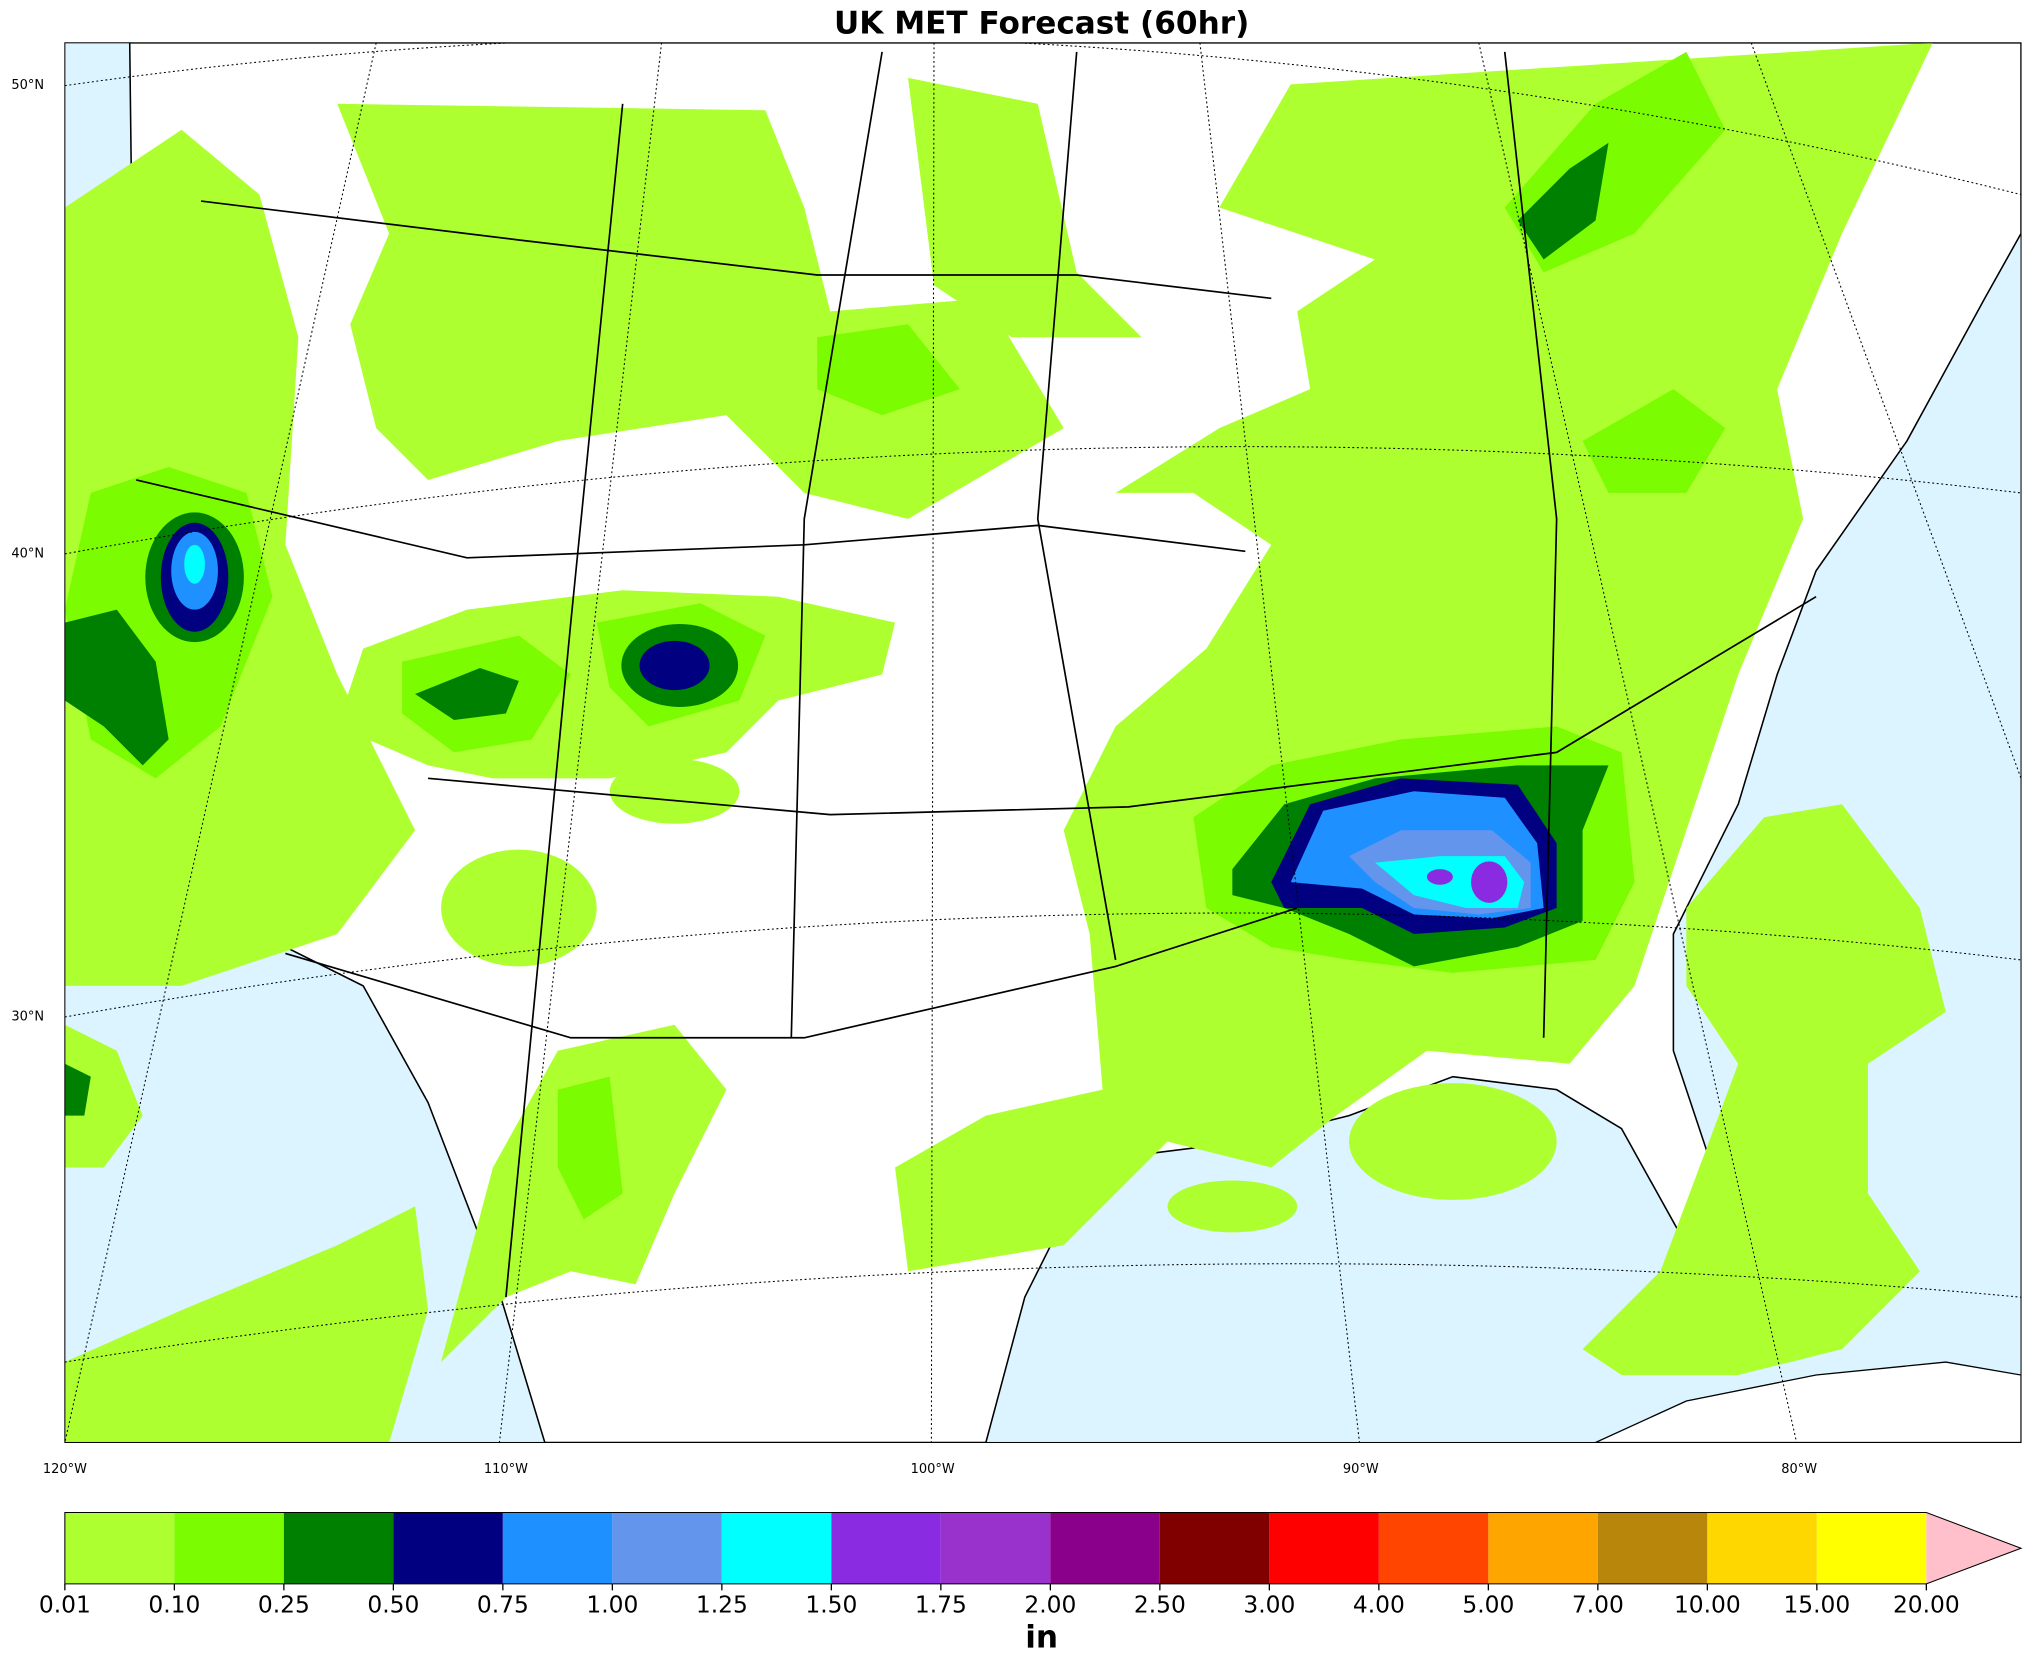 Image resolution: width=2034 pixels, height=1666 pixels. I want to click on lon-label: 110°W, so click(506, 1469).